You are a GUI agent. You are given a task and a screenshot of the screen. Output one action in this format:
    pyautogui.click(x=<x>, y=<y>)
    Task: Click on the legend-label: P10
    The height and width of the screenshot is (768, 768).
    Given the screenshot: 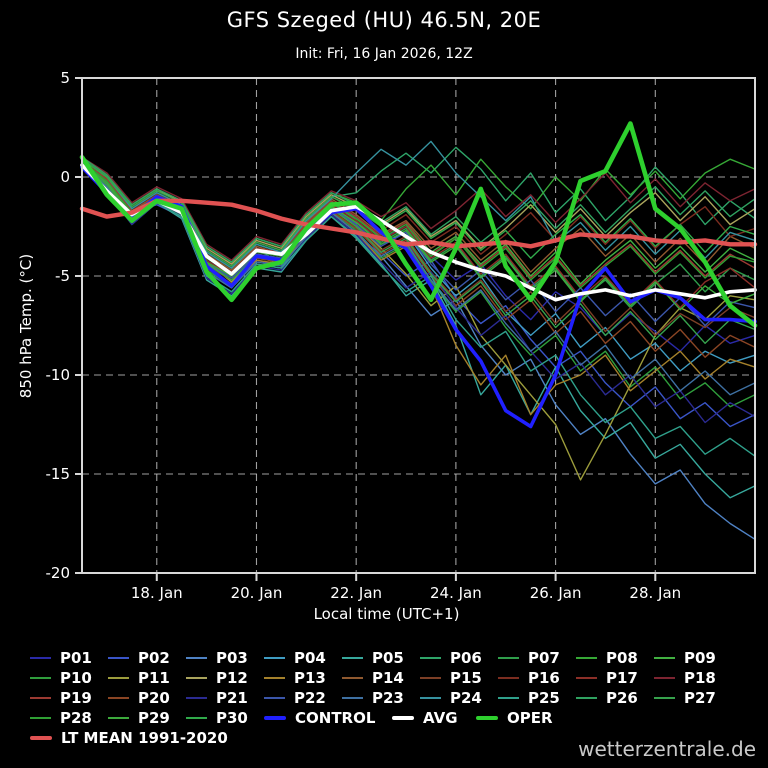 What is the action you would take?
    pyautogui.click(x=76, y=678)
    